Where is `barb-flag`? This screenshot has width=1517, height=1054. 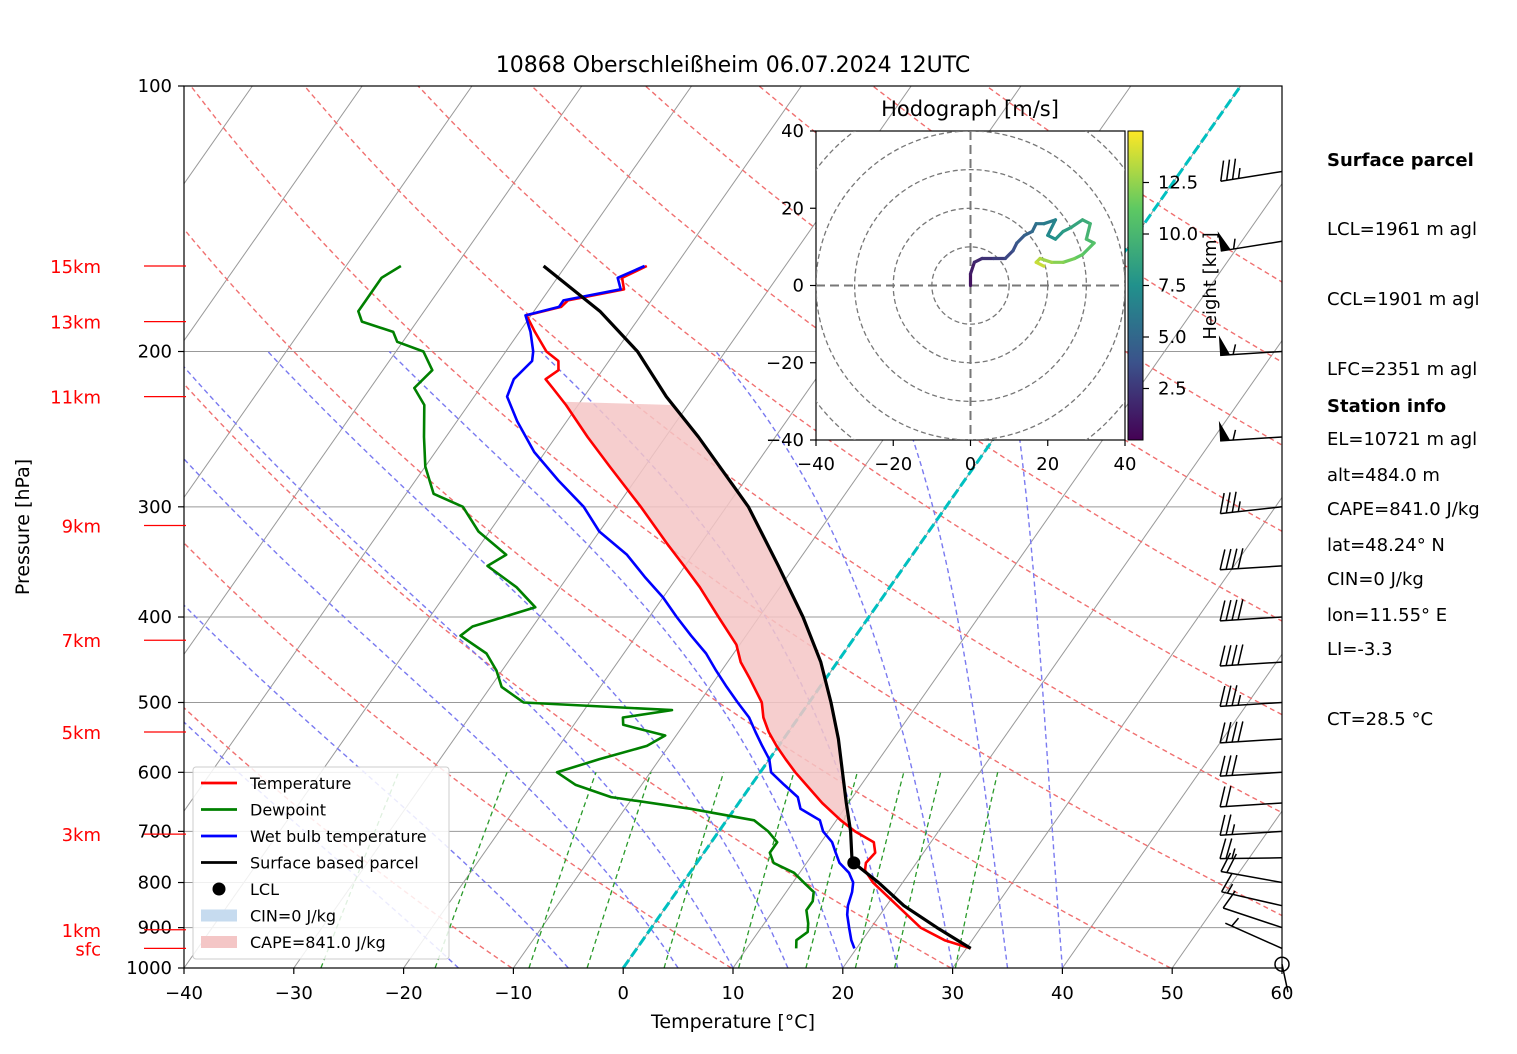
barb-flag is located at coordinates (1224, 430).